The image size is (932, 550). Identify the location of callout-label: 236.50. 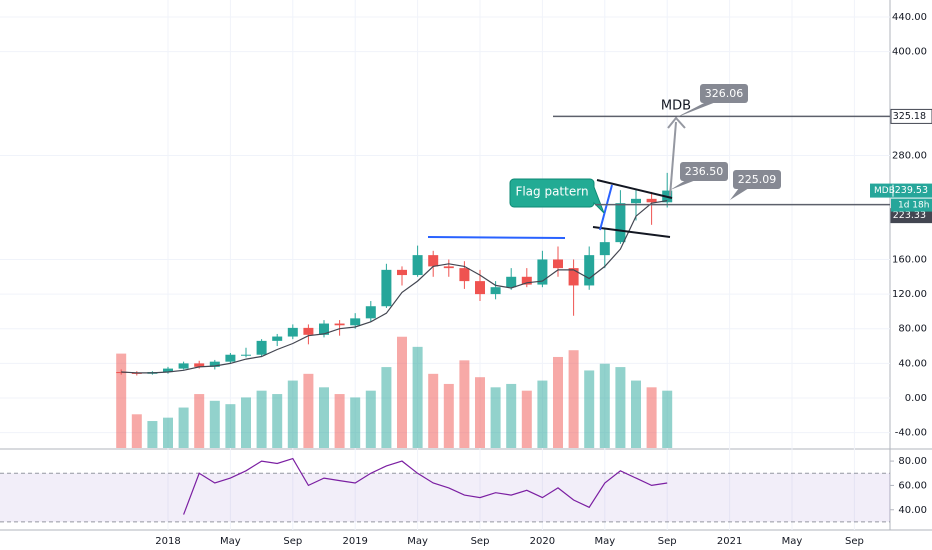
(704, 171).